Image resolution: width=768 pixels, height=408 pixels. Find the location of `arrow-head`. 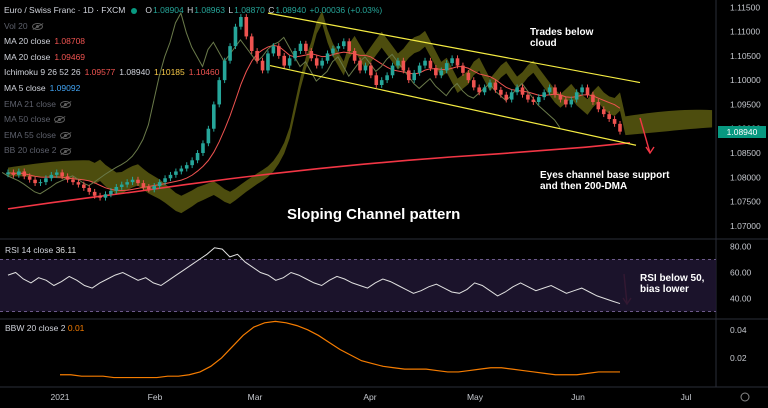

arrow-head is located at coordinates (650, 150).